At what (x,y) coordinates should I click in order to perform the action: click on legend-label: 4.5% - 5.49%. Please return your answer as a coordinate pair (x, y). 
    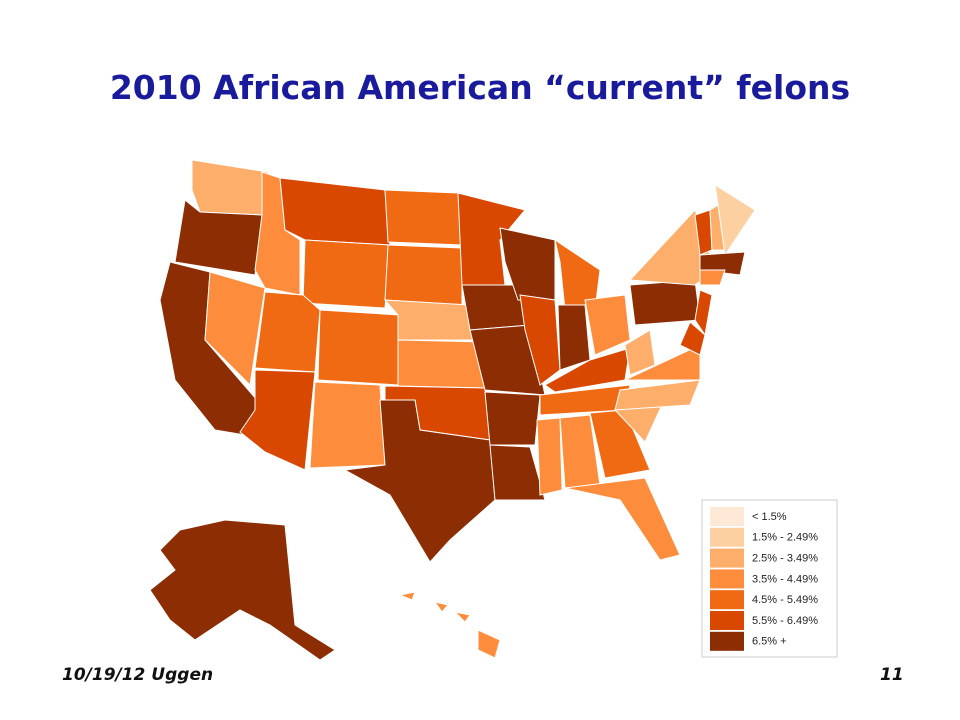
    Looking at the image, I should click on (785, 600).